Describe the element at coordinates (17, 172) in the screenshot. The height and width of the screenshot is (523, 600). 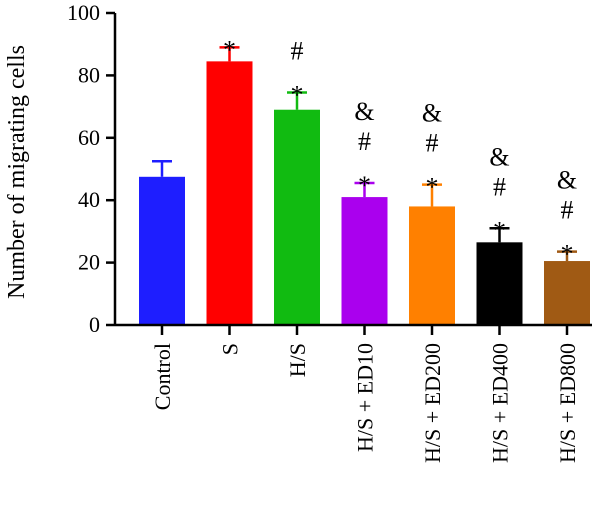
I see `y-axis-label: Number of migrating cells` at that location.